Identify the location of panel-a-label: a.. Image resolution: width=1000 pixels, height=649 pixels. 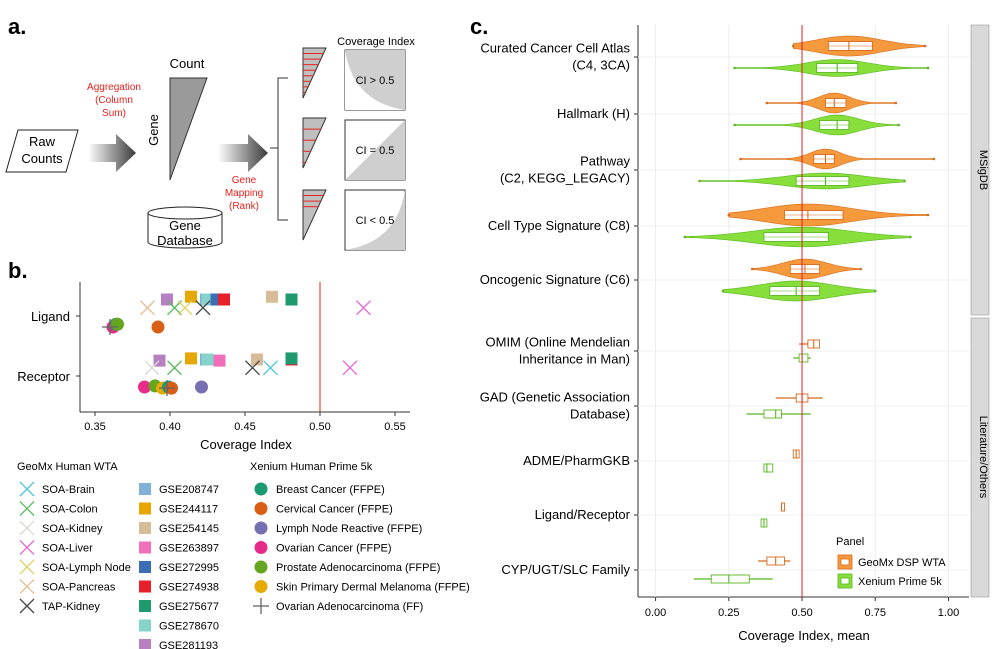
(17, 26).